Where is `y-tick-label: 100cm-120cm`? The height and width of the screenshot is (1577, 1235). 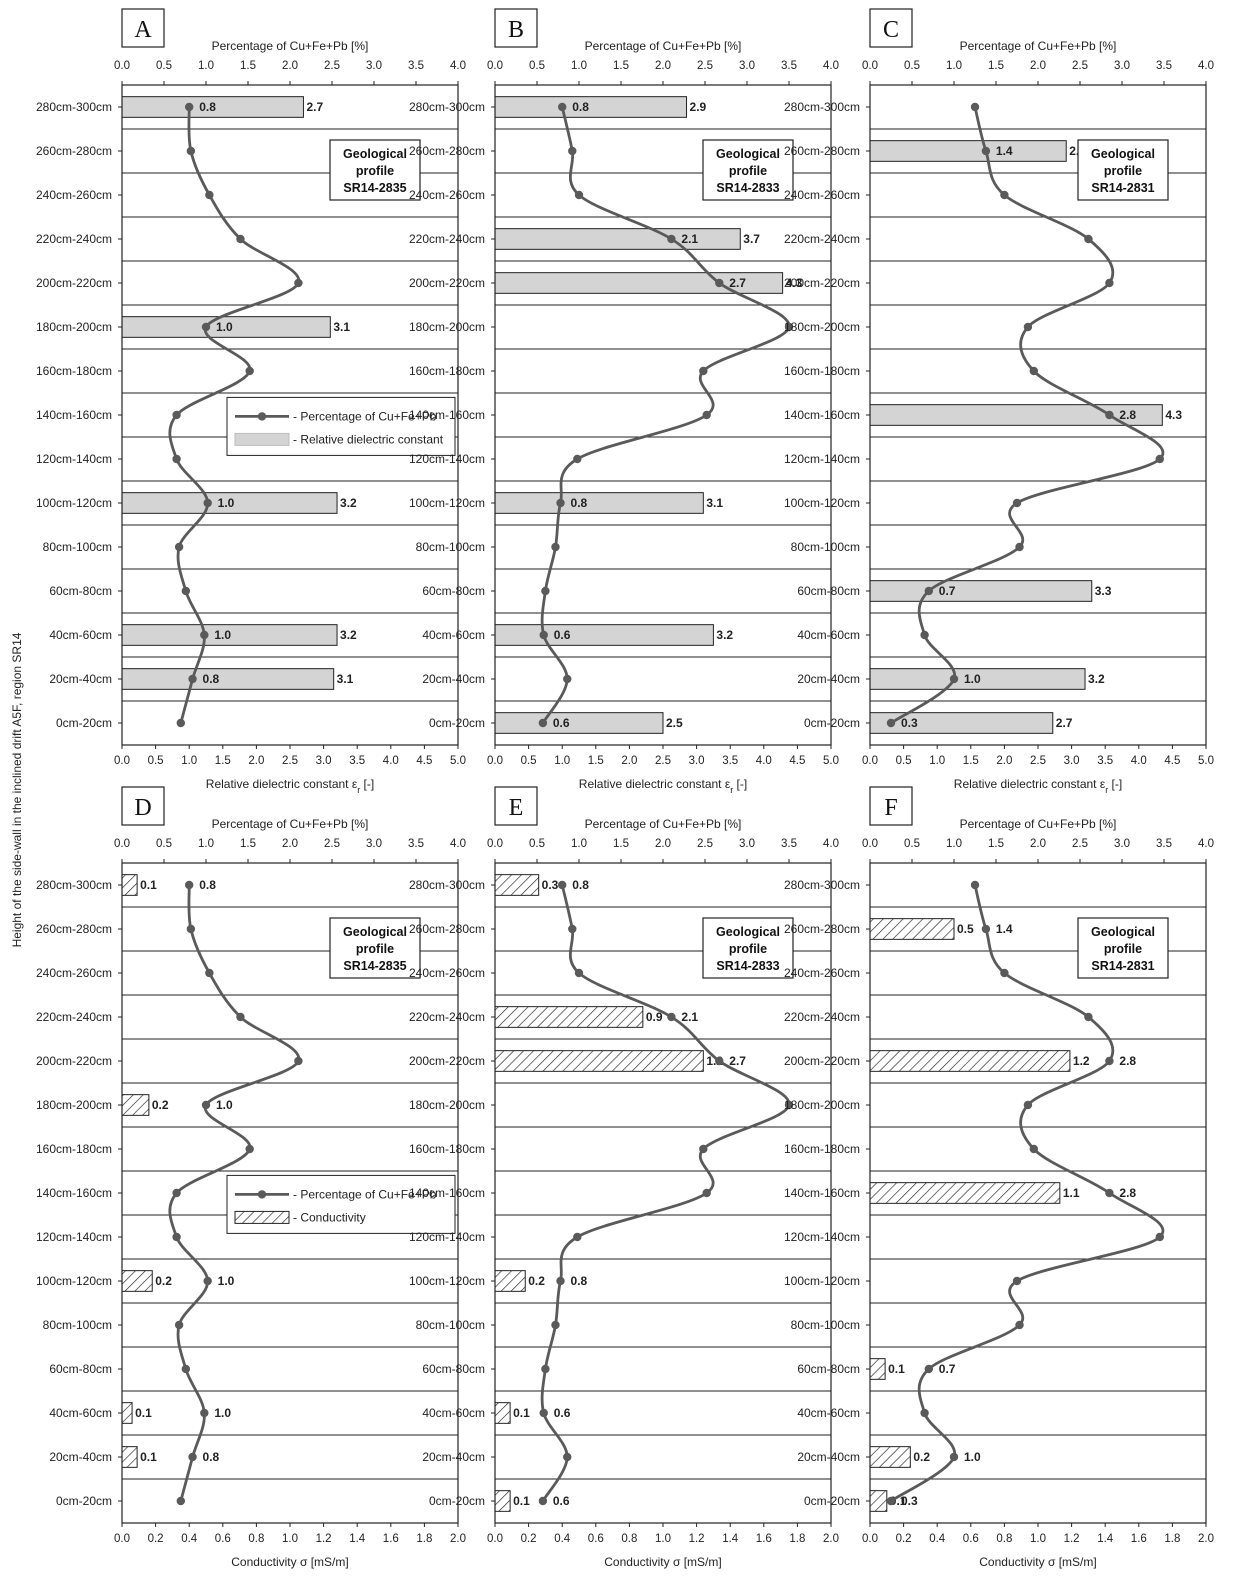 y-tick-label: 100cm-120cm is located at coordinates (447, 1281).